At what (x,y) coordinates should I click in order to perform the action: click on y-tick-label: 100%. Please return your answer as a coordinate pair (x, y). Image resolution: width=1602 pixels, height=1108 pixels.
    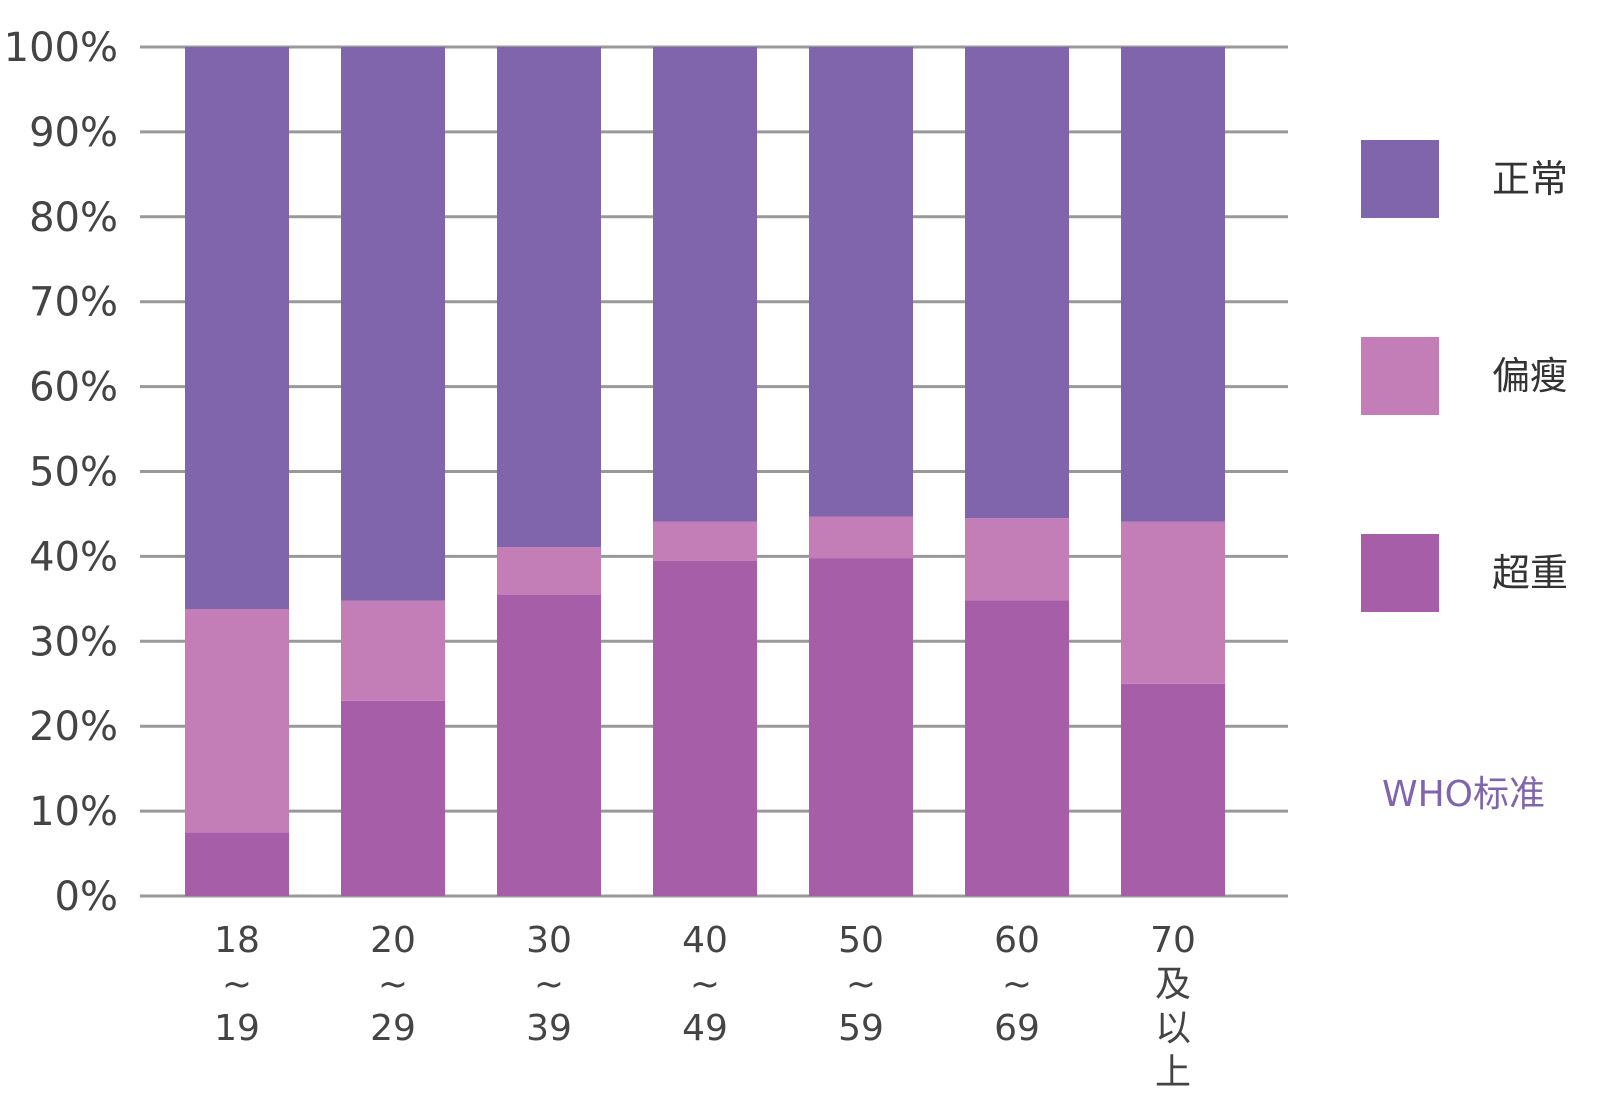
    Looking at the image, I should click on (61, 48).